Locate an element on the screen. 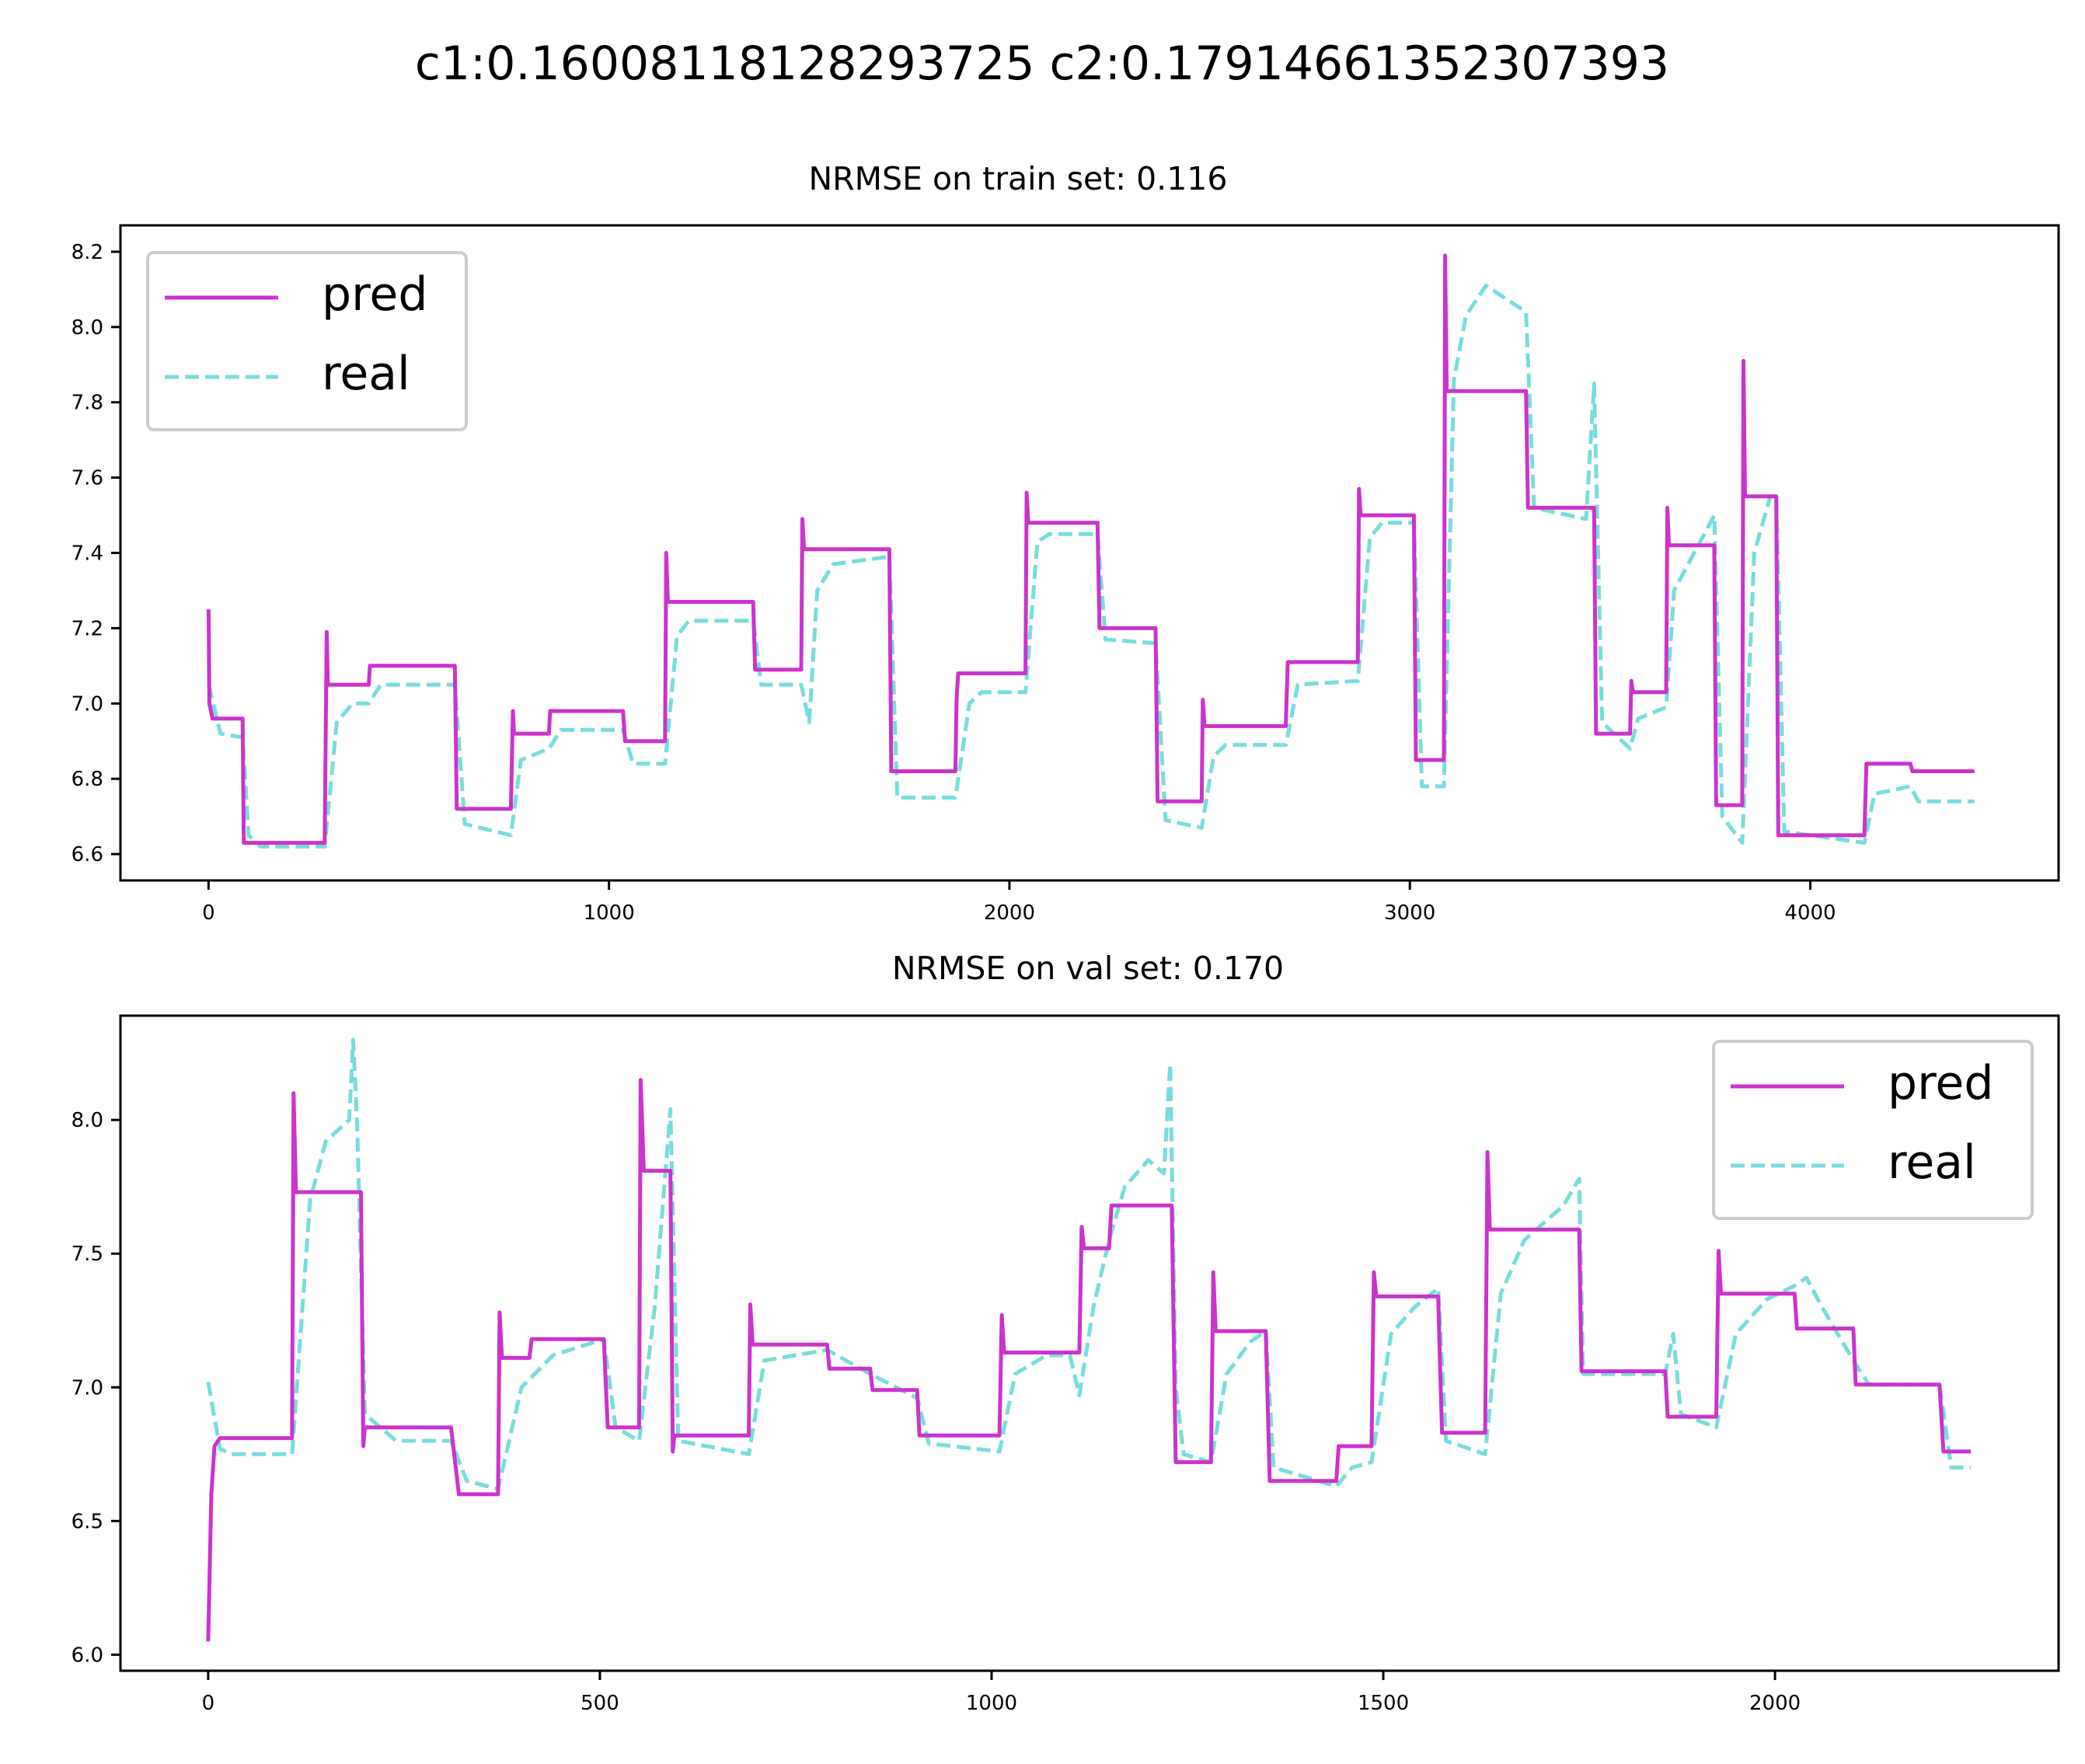  val-subplot-title: NRMSE on val set: 0.170 is located at coordinates (1088, 969).